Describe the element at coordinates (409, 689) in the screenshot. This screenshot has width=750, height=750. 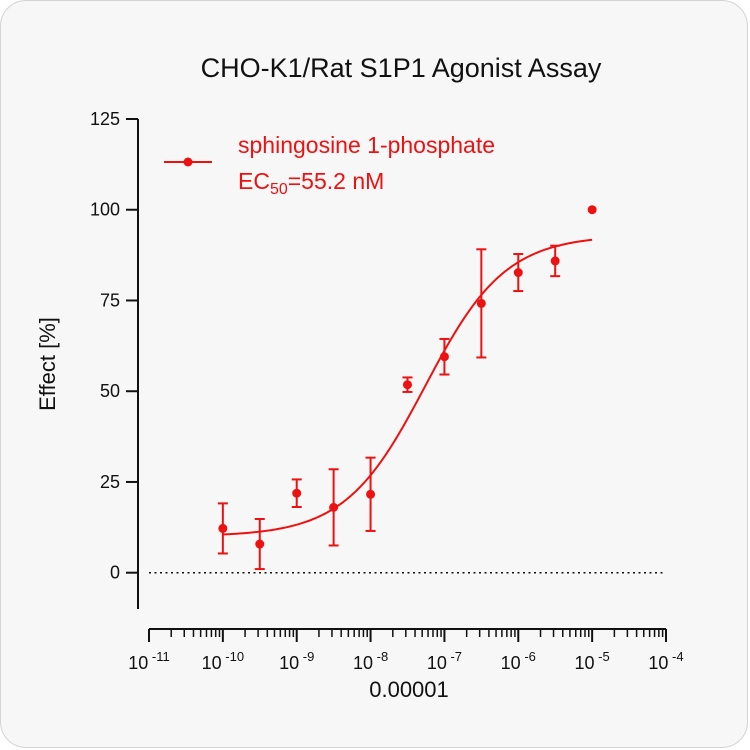
I see `x-axis-label: 0.00001` at that location.